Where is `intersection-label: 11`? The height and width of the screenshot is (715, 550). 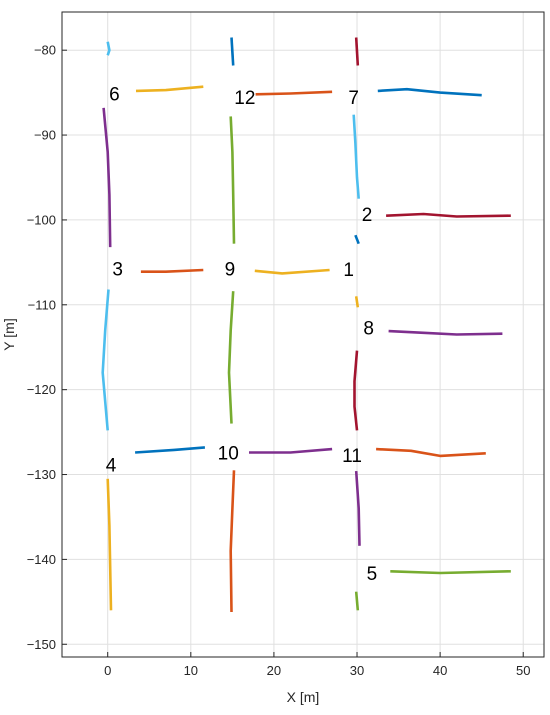 intersection-label: 11 is located at coordinates (352, 456).